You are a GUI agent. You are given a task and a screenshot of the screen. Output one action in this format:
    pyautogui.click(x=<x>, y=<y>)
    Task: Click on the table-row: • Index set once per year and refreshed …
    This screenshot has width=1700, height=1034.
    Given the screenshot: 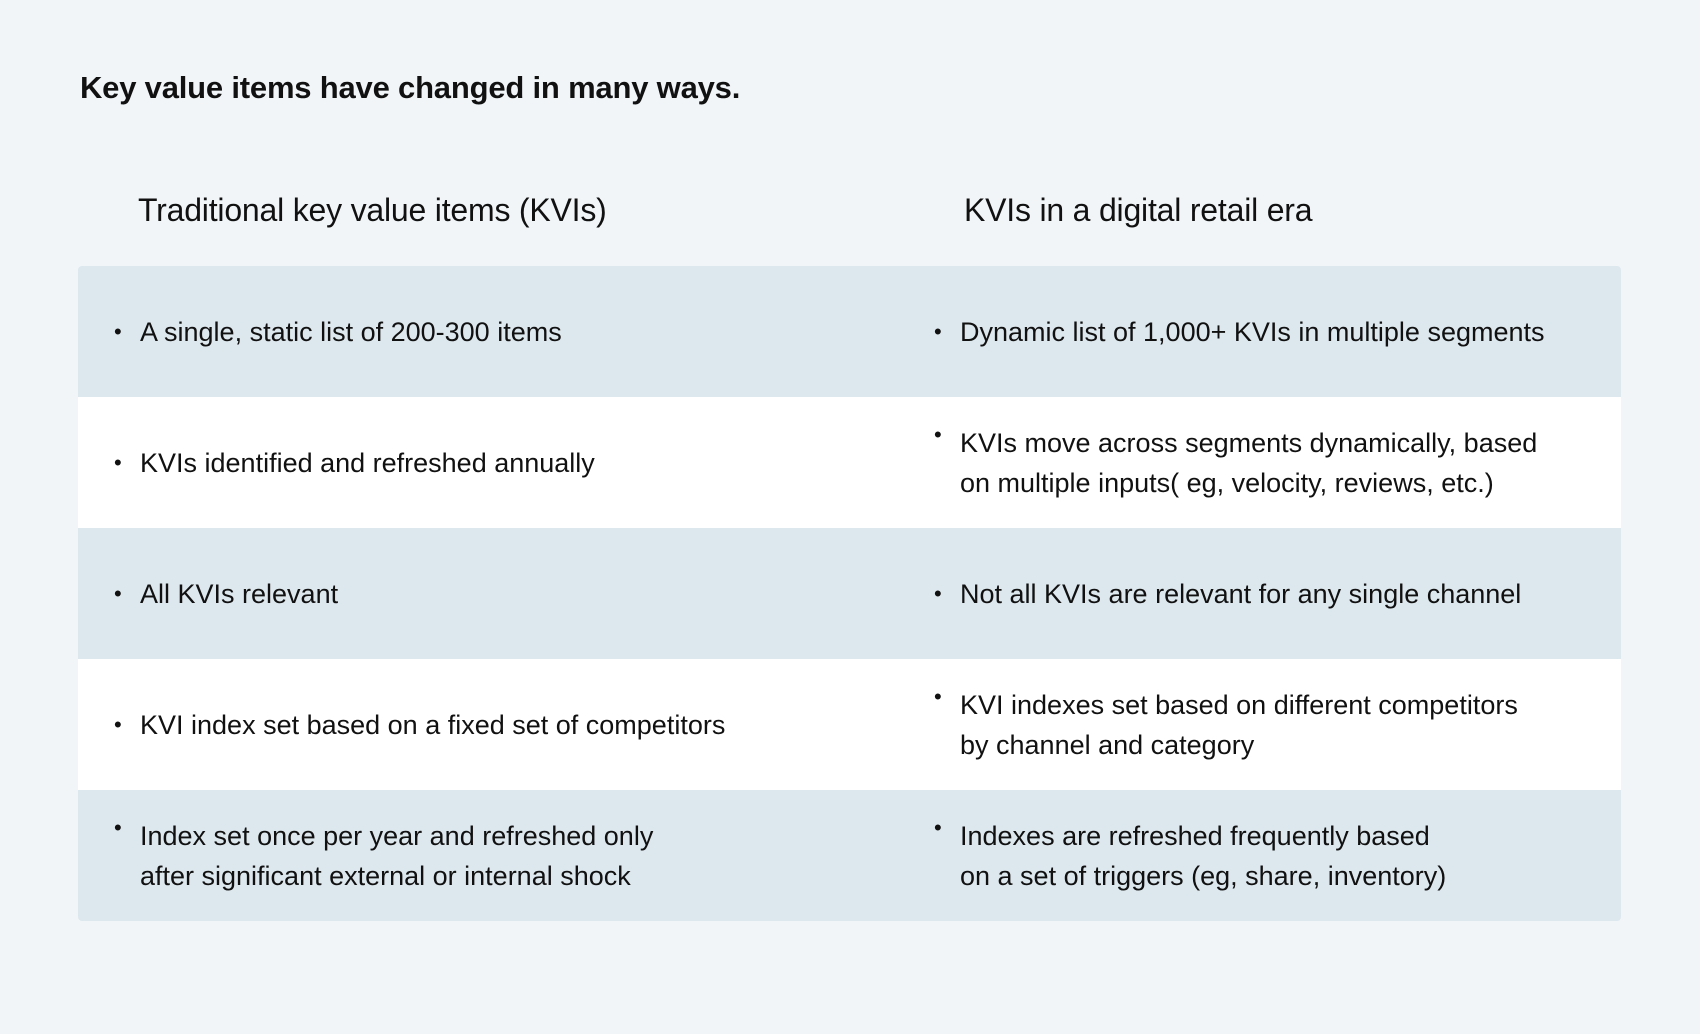 What is the action you would take?
    pyautogui.click(x=849, y=855)
    